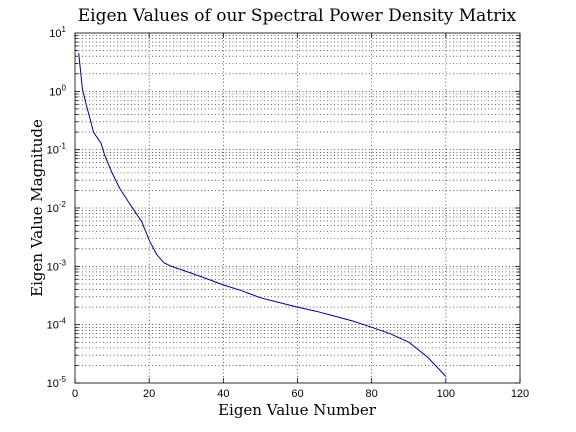  Describe the element at coordinates (223, 394) in the screenshot. I see `x-tick-label: 40` at that location.